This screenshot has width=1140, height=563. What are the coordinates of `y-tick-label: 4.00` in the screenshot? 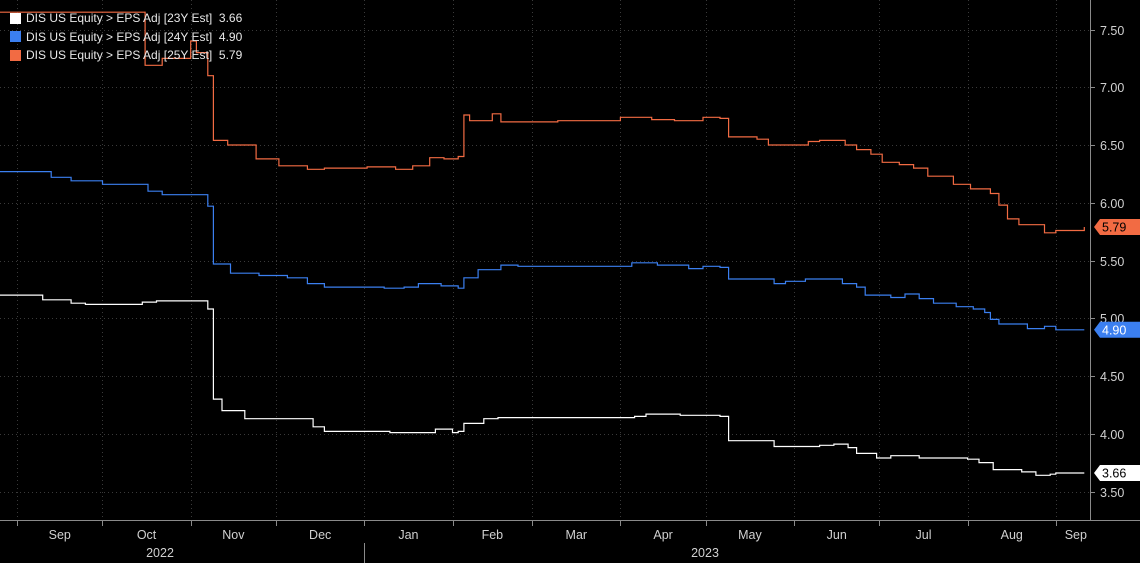 It's located at (1112, 435).